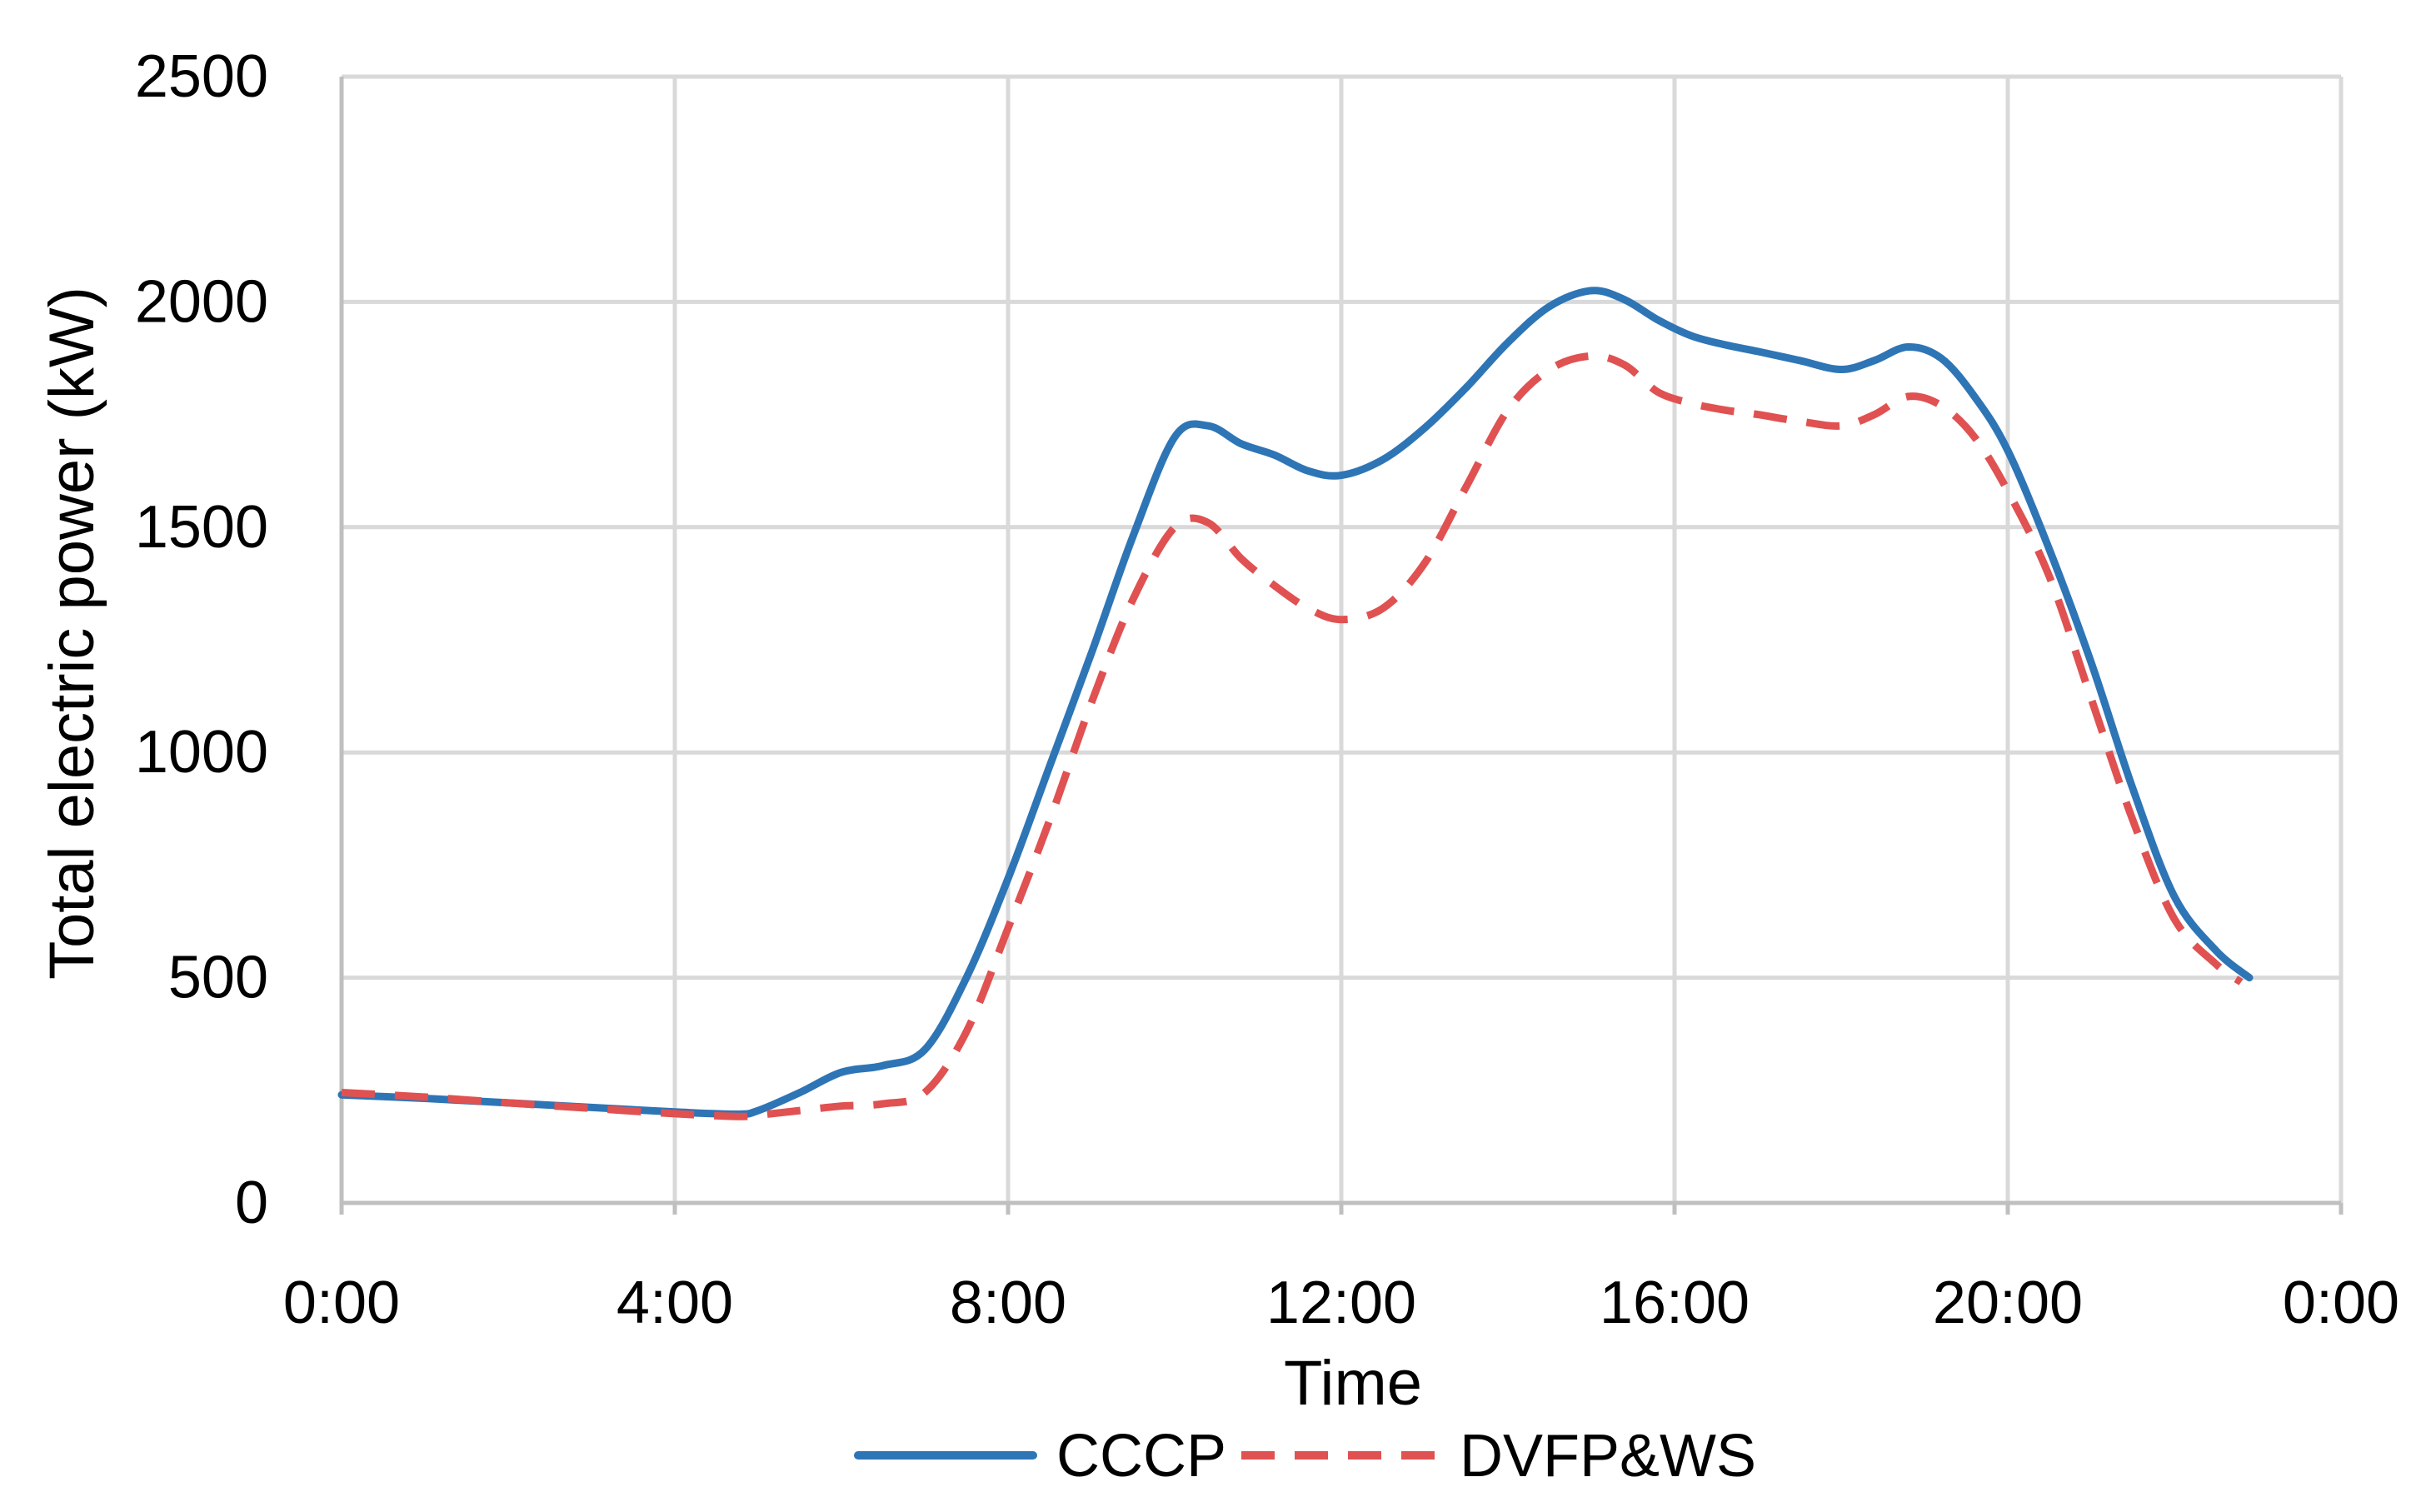 Image resolution: width=2436 pixels, height=1512 pixels. I want to click on x-tick-label: 4:00, so click(674, 1303).